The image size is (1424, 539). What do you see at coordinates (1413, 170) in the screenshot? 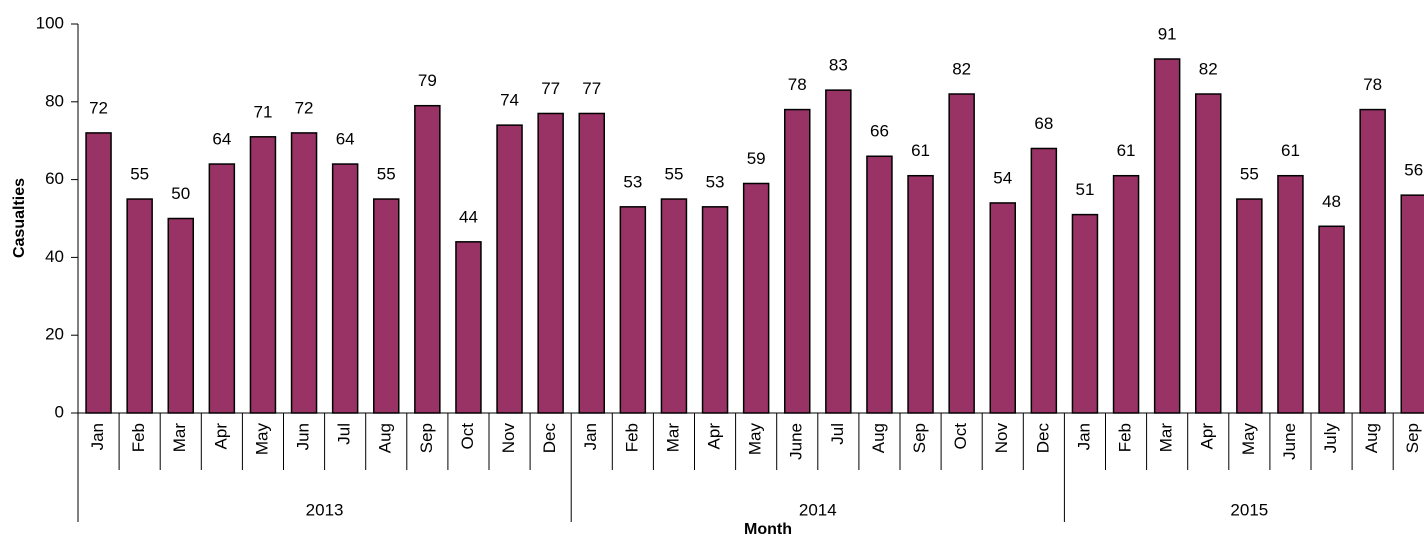
I see `value-label: 56` at bounding box center [1413, 170].